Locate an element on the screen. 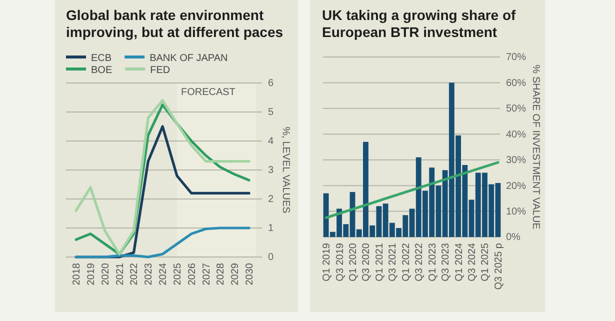 Image resolution: width=615 pixels, height=321 pixels. y-tick-label: 0% is located at coordinates (513, 238).